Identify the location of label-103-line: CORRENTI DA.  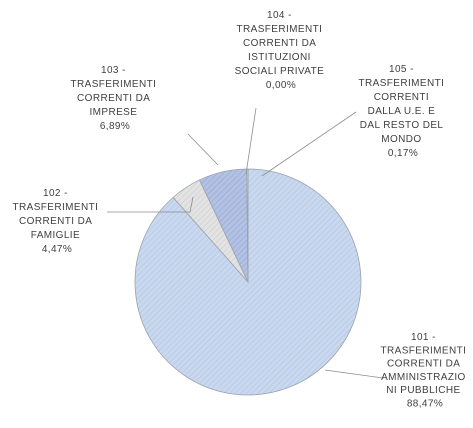
(113, 98).